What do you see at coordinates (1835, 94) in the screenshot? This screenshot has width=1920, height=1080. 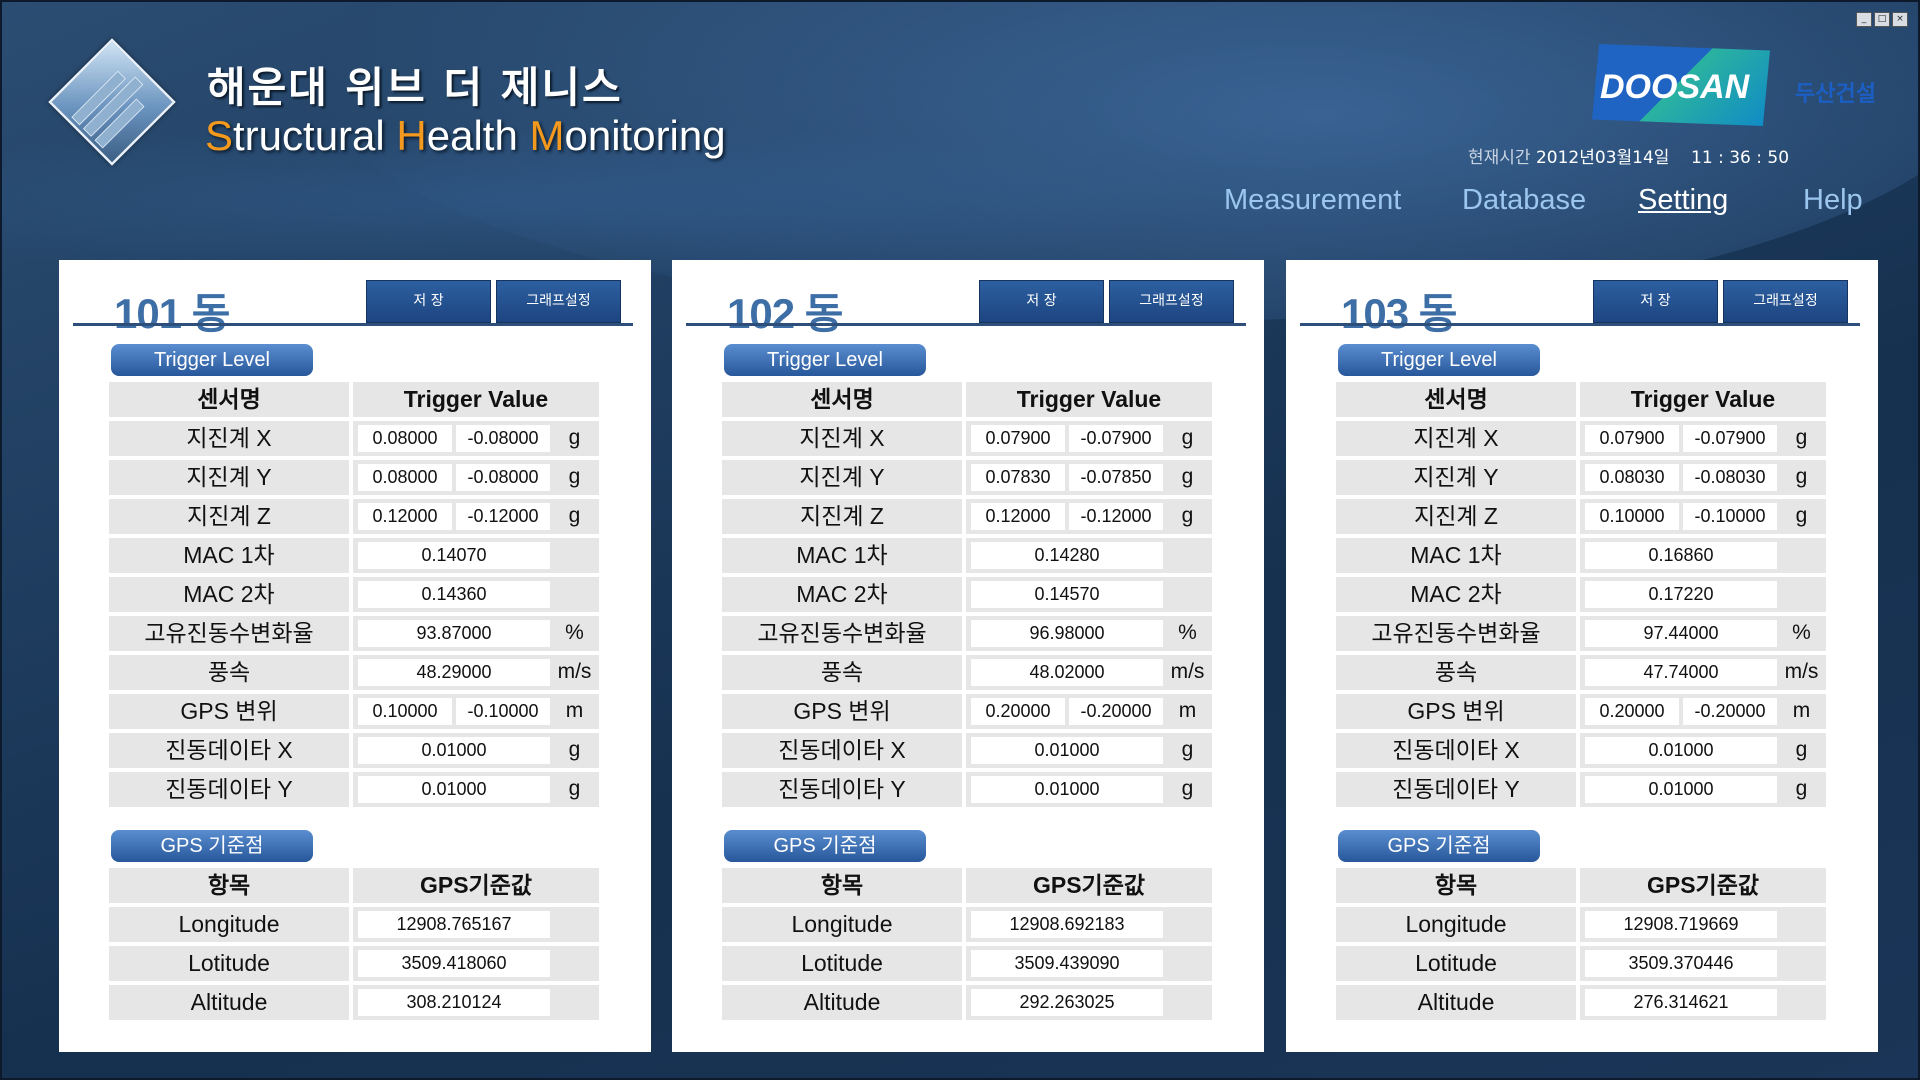 I see `brand-name-korean: 두산건설` at bounding box center [1835, 94].